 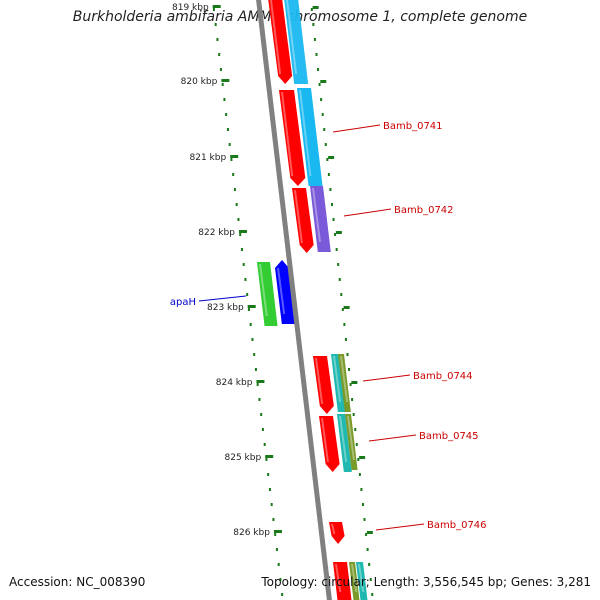 What do you see at coordinates (443, 376) in the screenshot?
I see `gene-label-bamb-0744: Bamb_0744` at bounding box center [443, 376].